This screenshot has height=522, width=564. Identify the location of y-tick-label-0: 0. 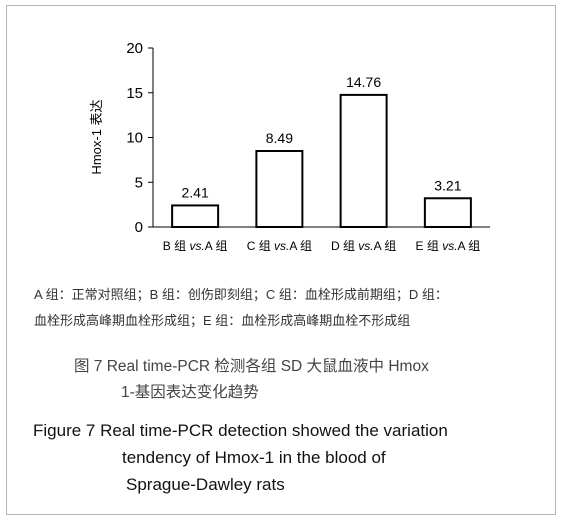
(139, 227).